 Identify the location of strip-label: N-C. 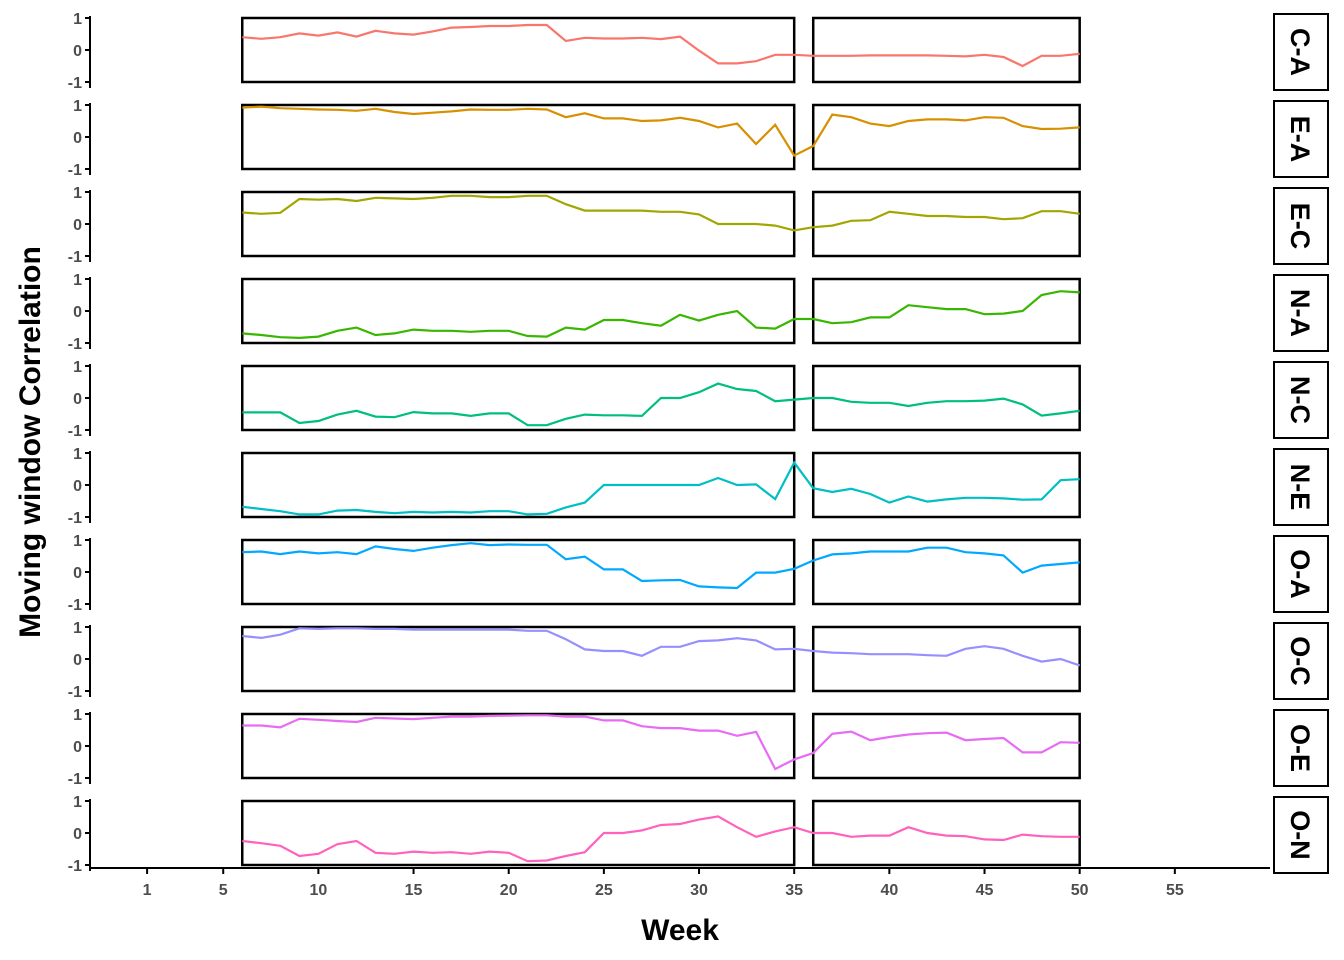
(1300, 400).